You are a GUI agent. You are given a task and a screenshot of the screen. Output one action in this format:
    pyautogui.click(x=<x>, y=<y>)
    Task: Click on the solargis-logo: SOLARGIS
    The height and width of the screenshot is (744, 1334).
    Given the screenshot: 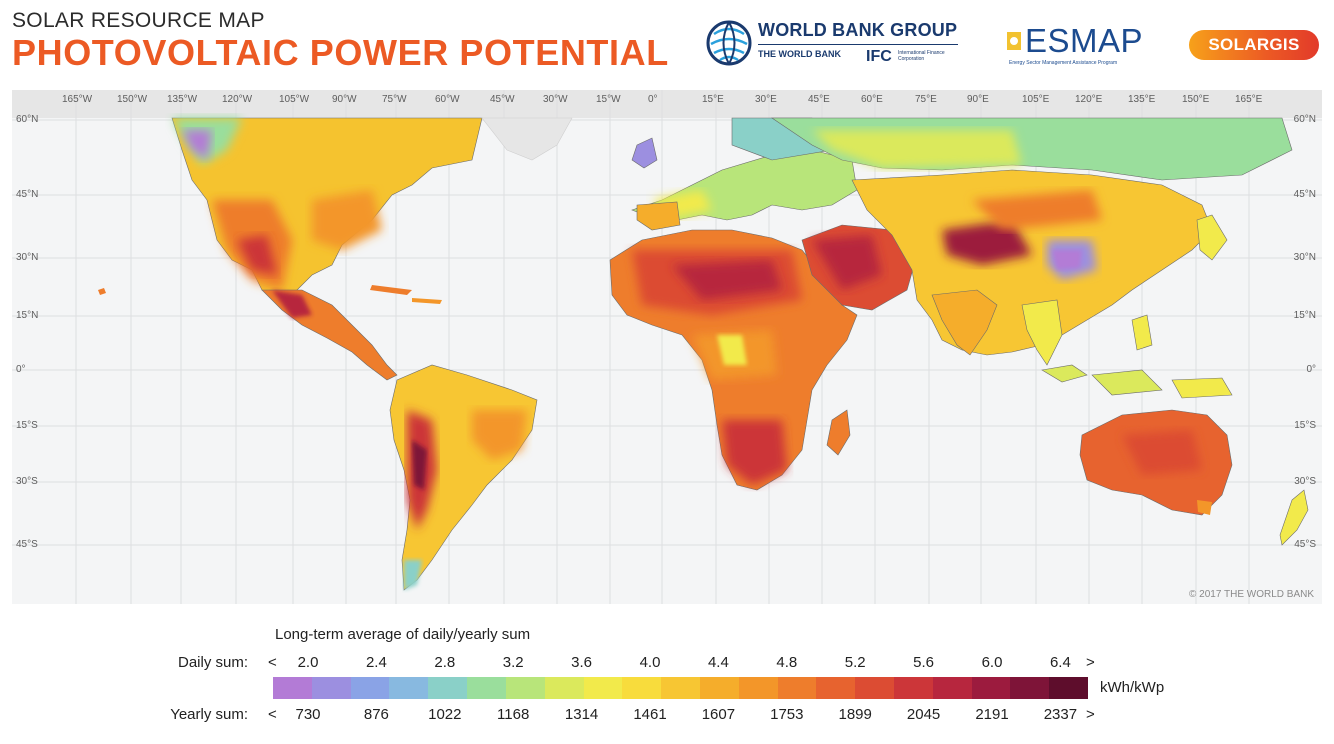 What is the action you would take?
    pyautogui.click(x=1254, y=45)
    